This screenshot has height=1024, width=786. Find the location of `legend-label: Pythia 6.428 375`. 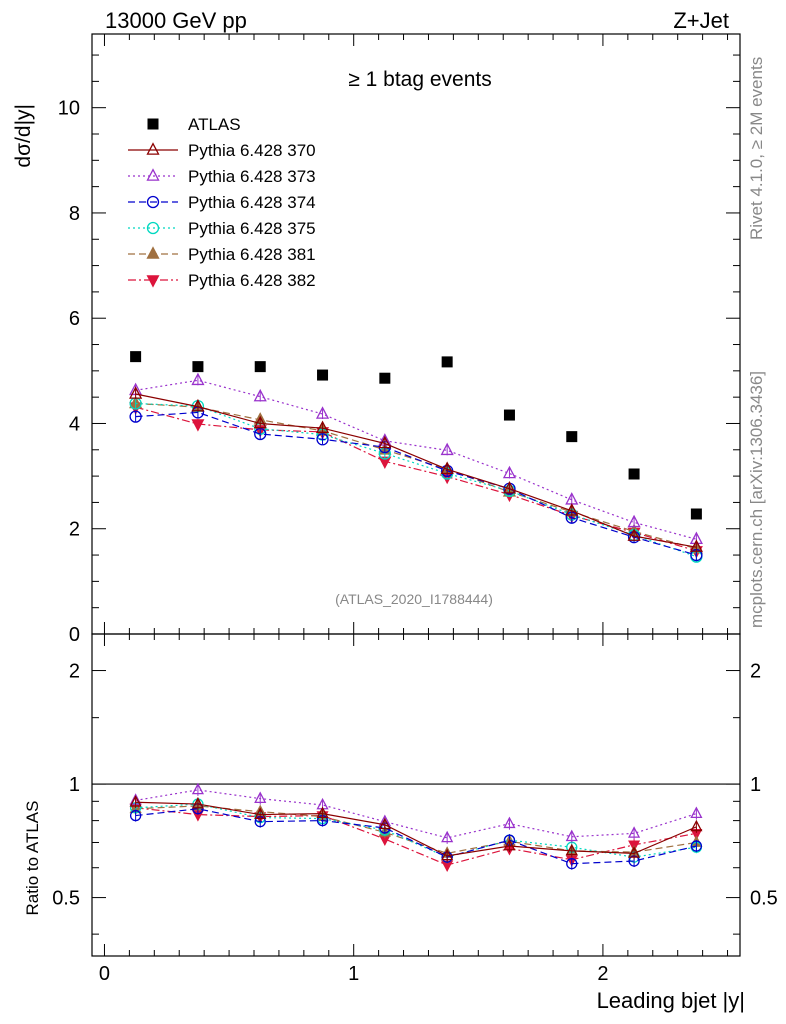

legend-label: Pythia 6.428 375 is located at coordinates (252, 228).